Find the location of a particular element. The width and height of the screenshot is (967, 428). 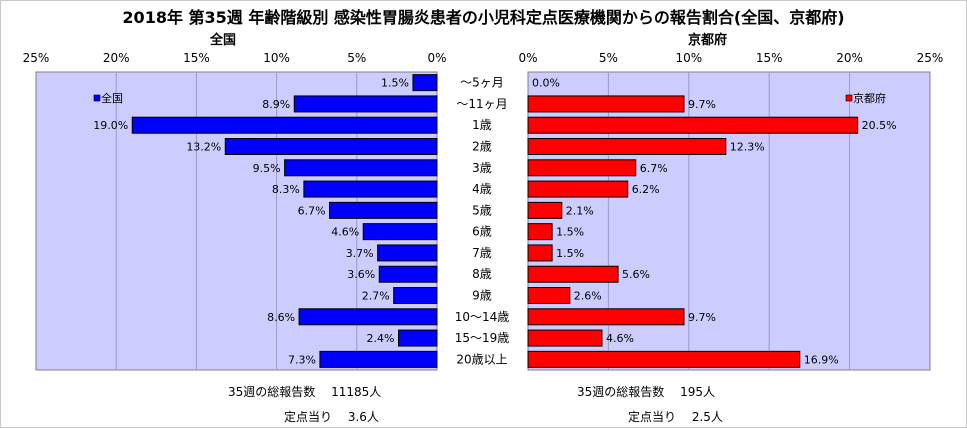

national-legend-swatch is located at coordinates (97, 98).